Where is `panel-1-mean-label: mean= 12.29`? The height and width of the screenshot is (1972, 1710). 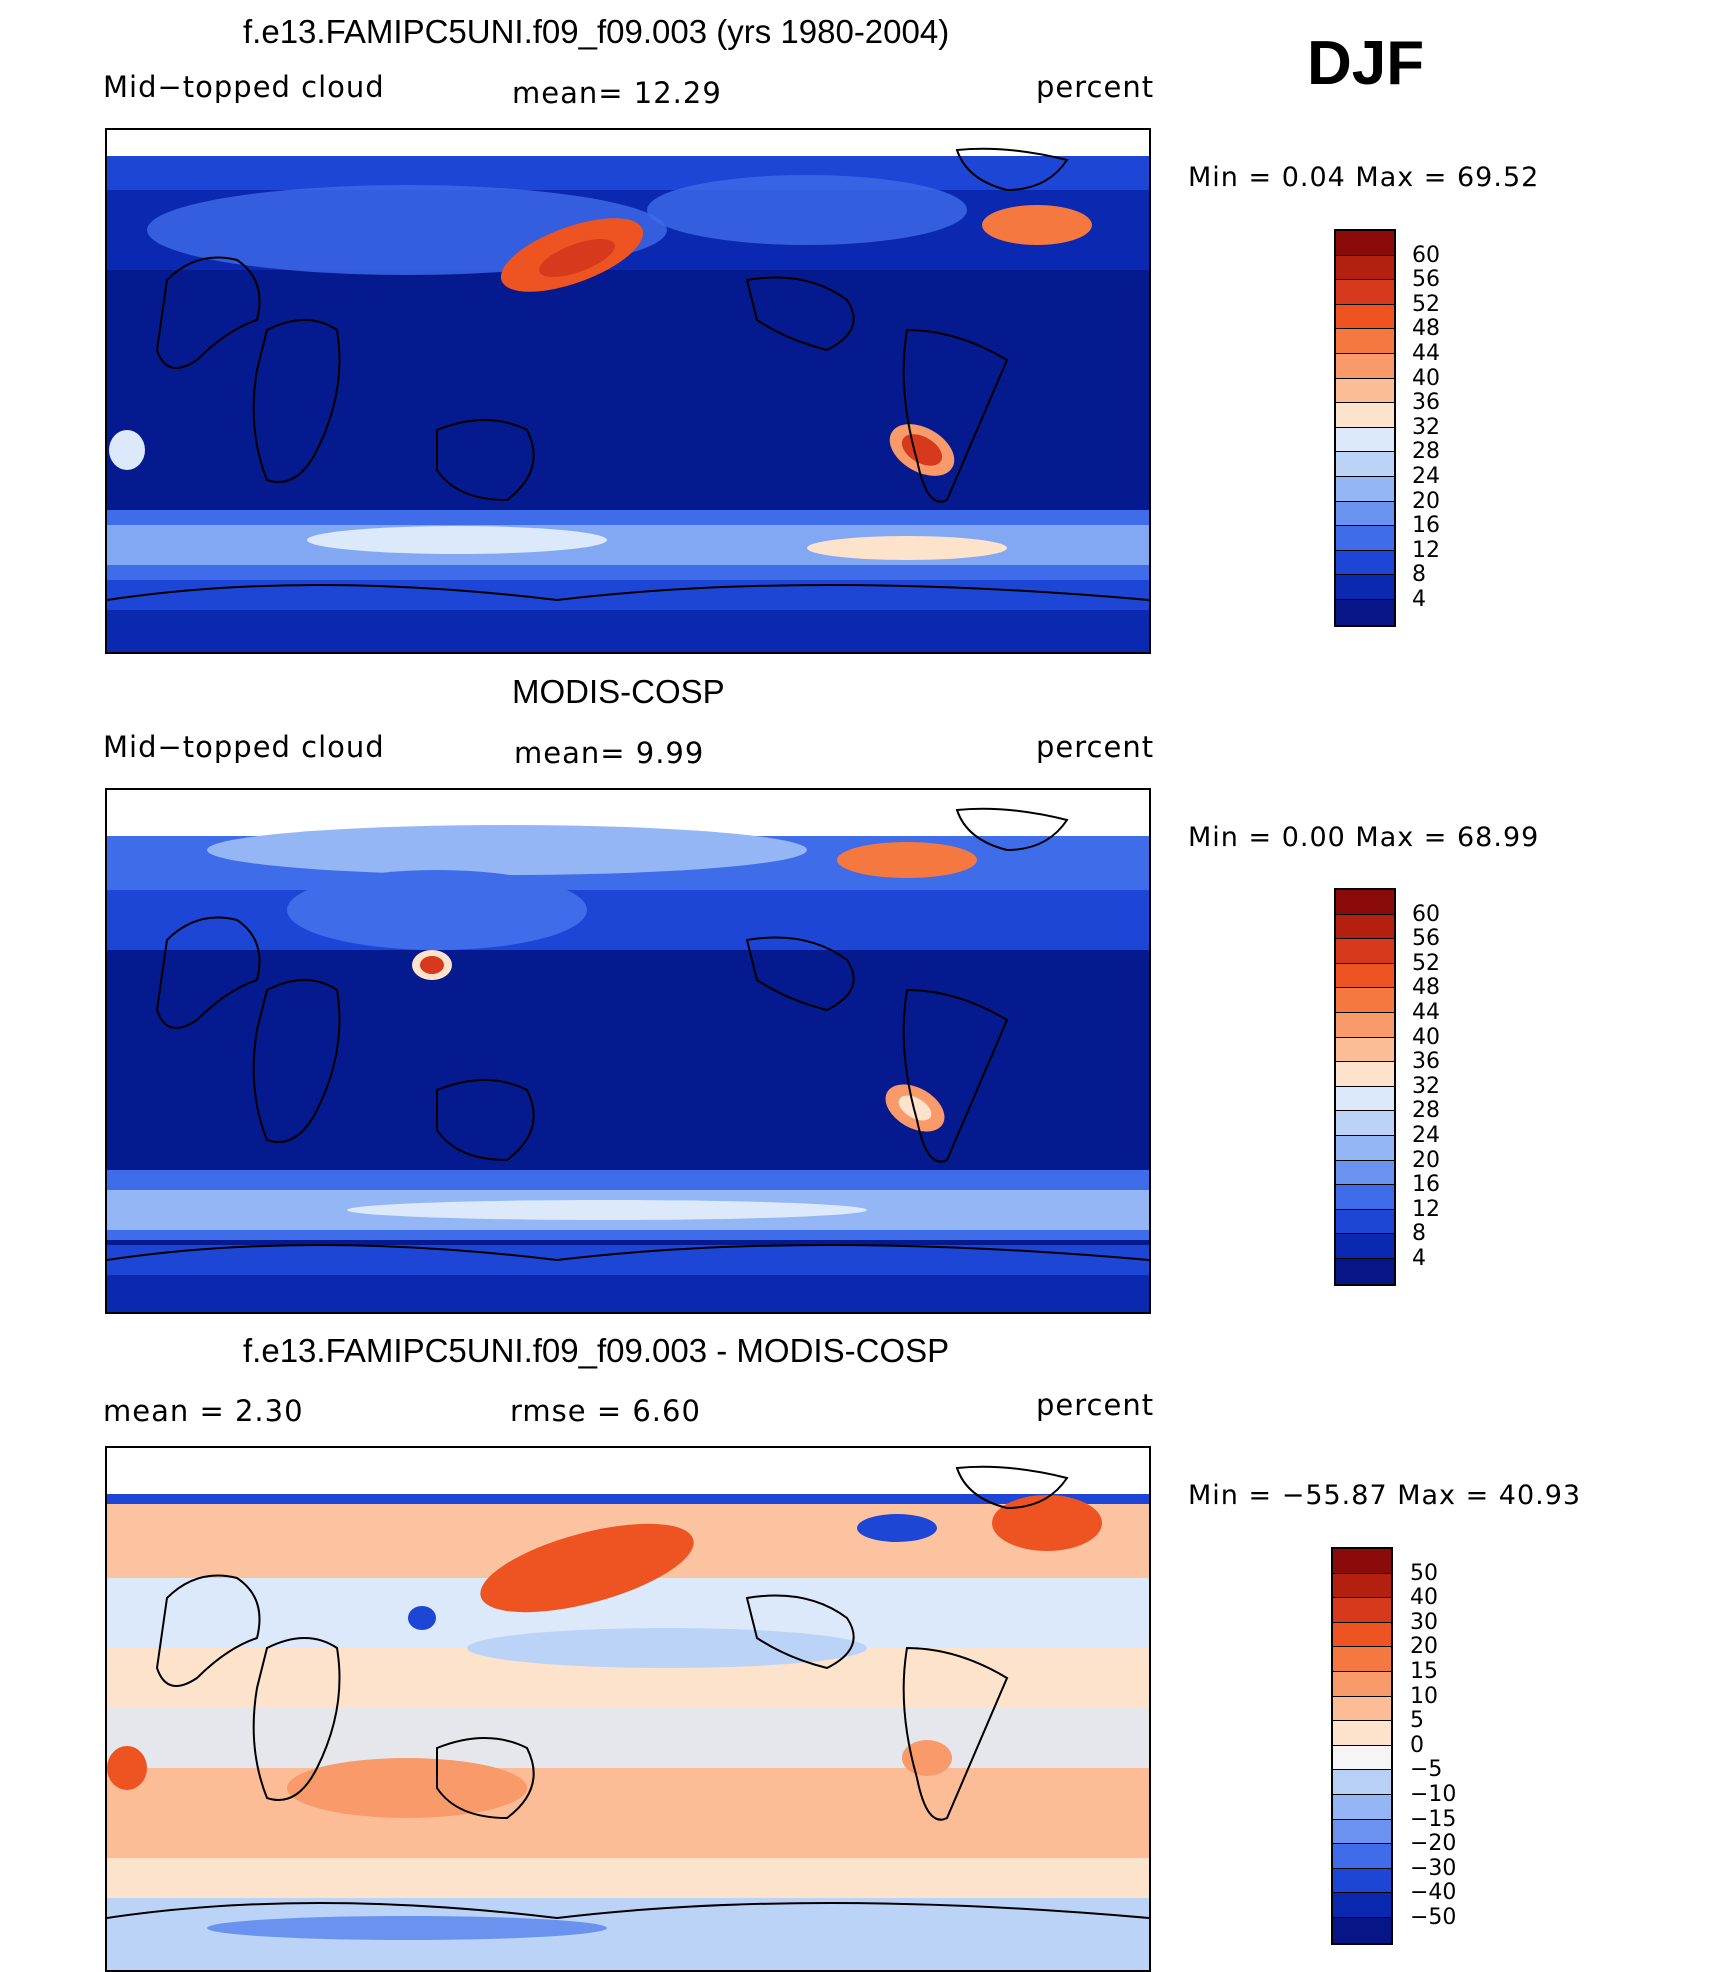
panel-1-mean-label: mean= 12.29 is located at coordinates (617, 93).